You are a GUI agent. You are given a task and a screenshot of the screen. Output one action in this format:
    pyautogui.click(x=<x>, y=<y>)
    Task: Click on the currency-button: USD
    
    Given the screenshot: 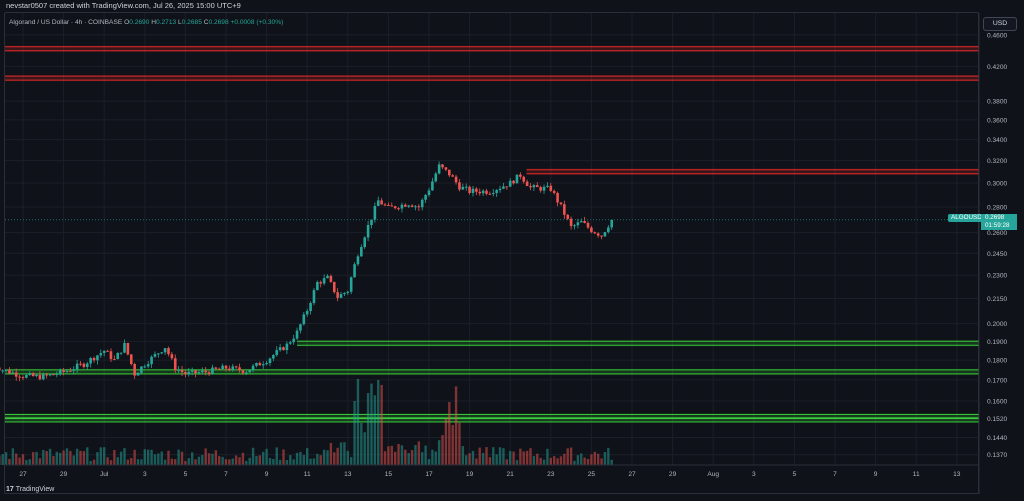 What is the action you would take?
    pyautogui.click(x=1000, y=24)
    